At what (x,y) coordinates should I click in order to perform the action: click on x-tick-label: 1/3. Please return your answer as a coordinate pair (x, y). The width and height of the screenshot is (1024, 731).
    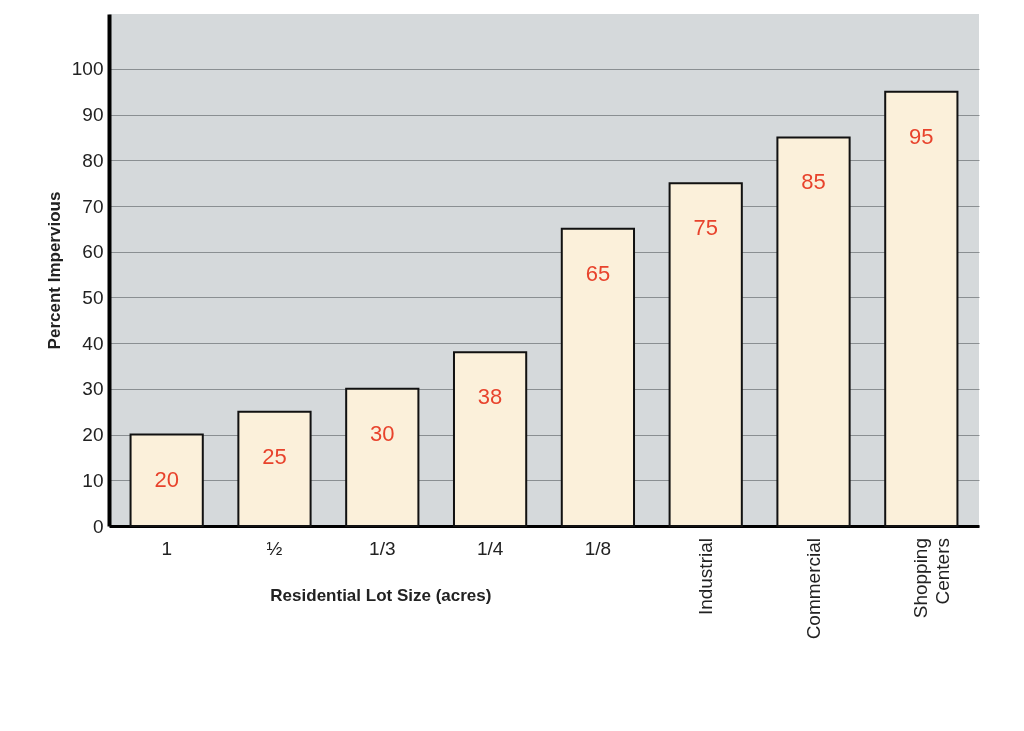
    Looking at the image, I should click on (382, 548).